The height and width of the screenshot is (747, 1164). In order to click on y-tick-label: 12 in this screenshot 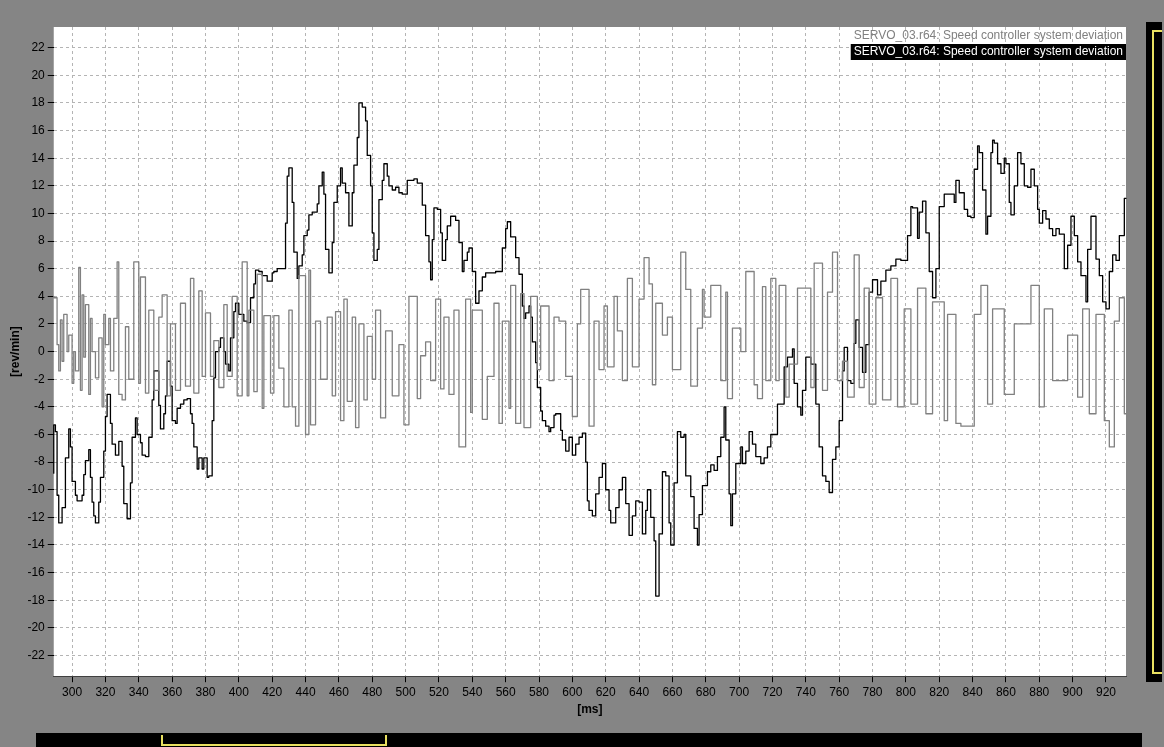, I will do `click(38, 185)`.